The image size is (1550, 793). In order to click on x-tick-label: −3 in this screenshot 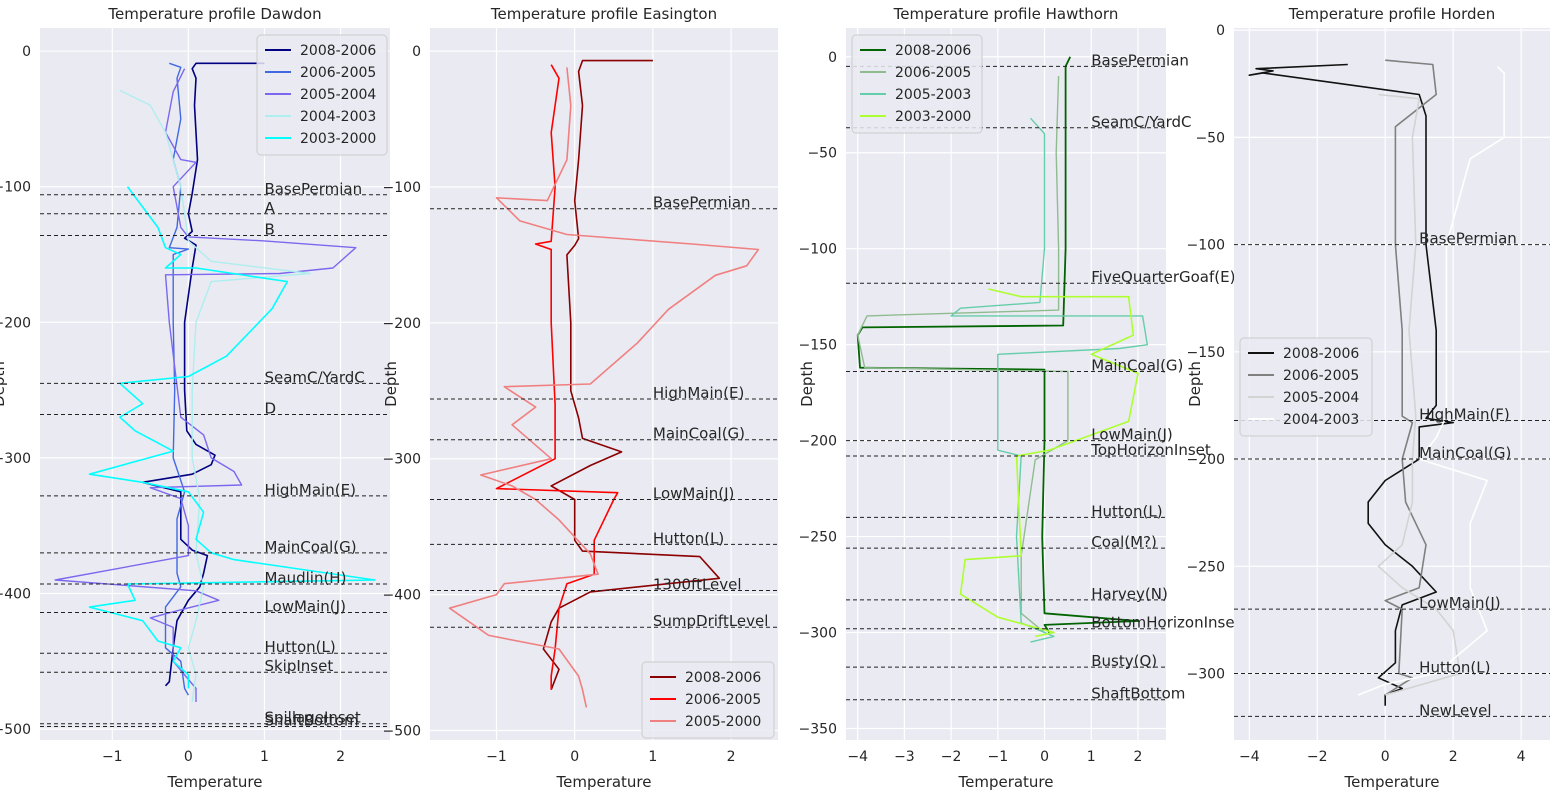, I will do `click(904, 757)`.